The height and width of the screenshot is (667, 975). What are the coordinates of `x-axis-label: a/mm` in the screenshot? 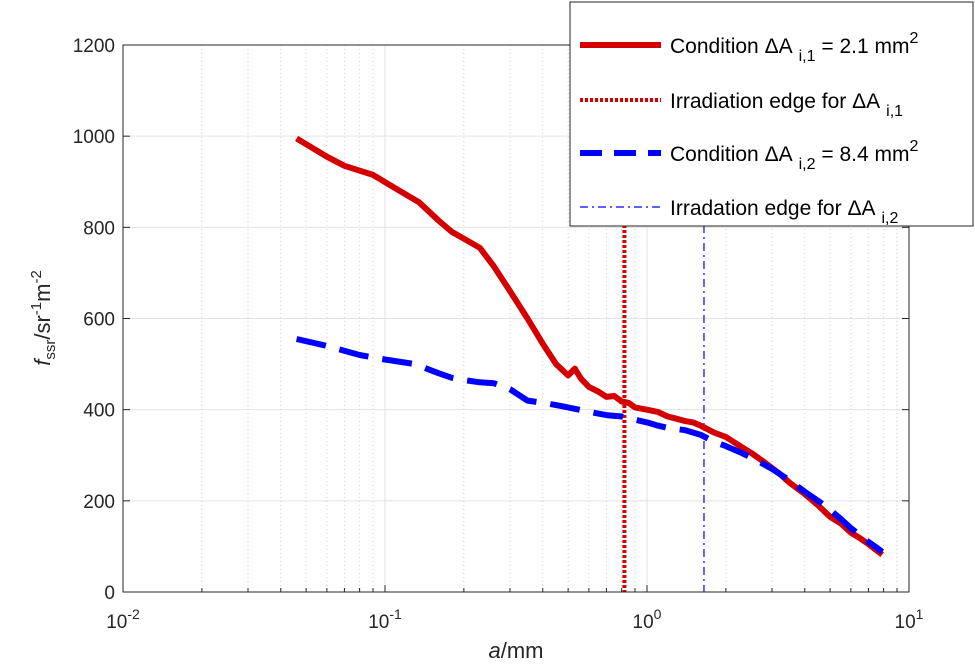 It's located at (515, 650).